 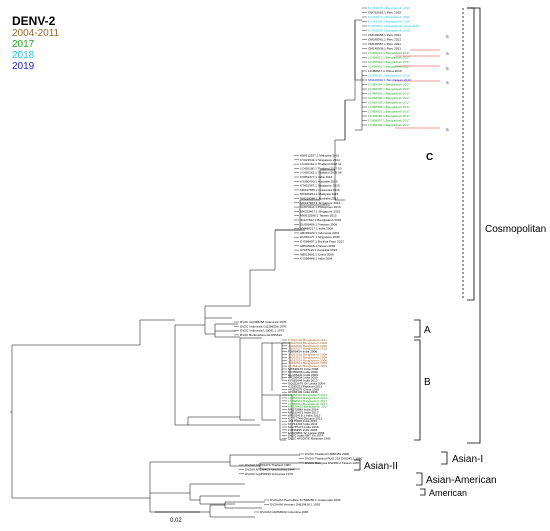 What do you see at coordinates (389, 53) in the screenshot?
I see `leaf-label: LC458921.1 Bangladesh 2017` at bounding box center [389, 53].